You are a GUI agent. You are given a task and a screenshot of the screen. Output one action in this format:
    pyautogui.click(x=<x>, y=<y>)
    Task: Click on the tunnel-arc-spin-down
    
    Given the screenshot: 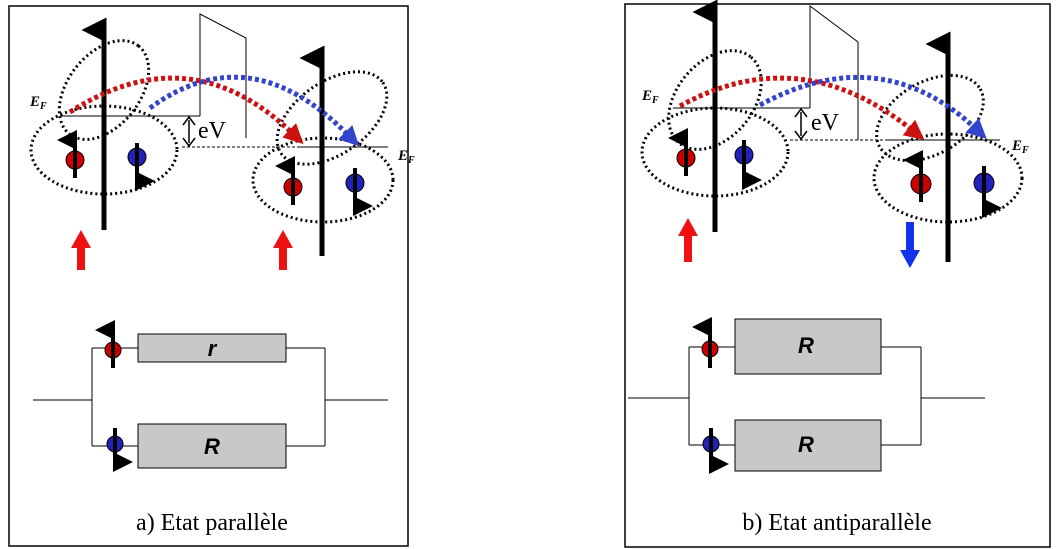 What is the action you would take?
    pyautogui.click(x=254, y=110)
    